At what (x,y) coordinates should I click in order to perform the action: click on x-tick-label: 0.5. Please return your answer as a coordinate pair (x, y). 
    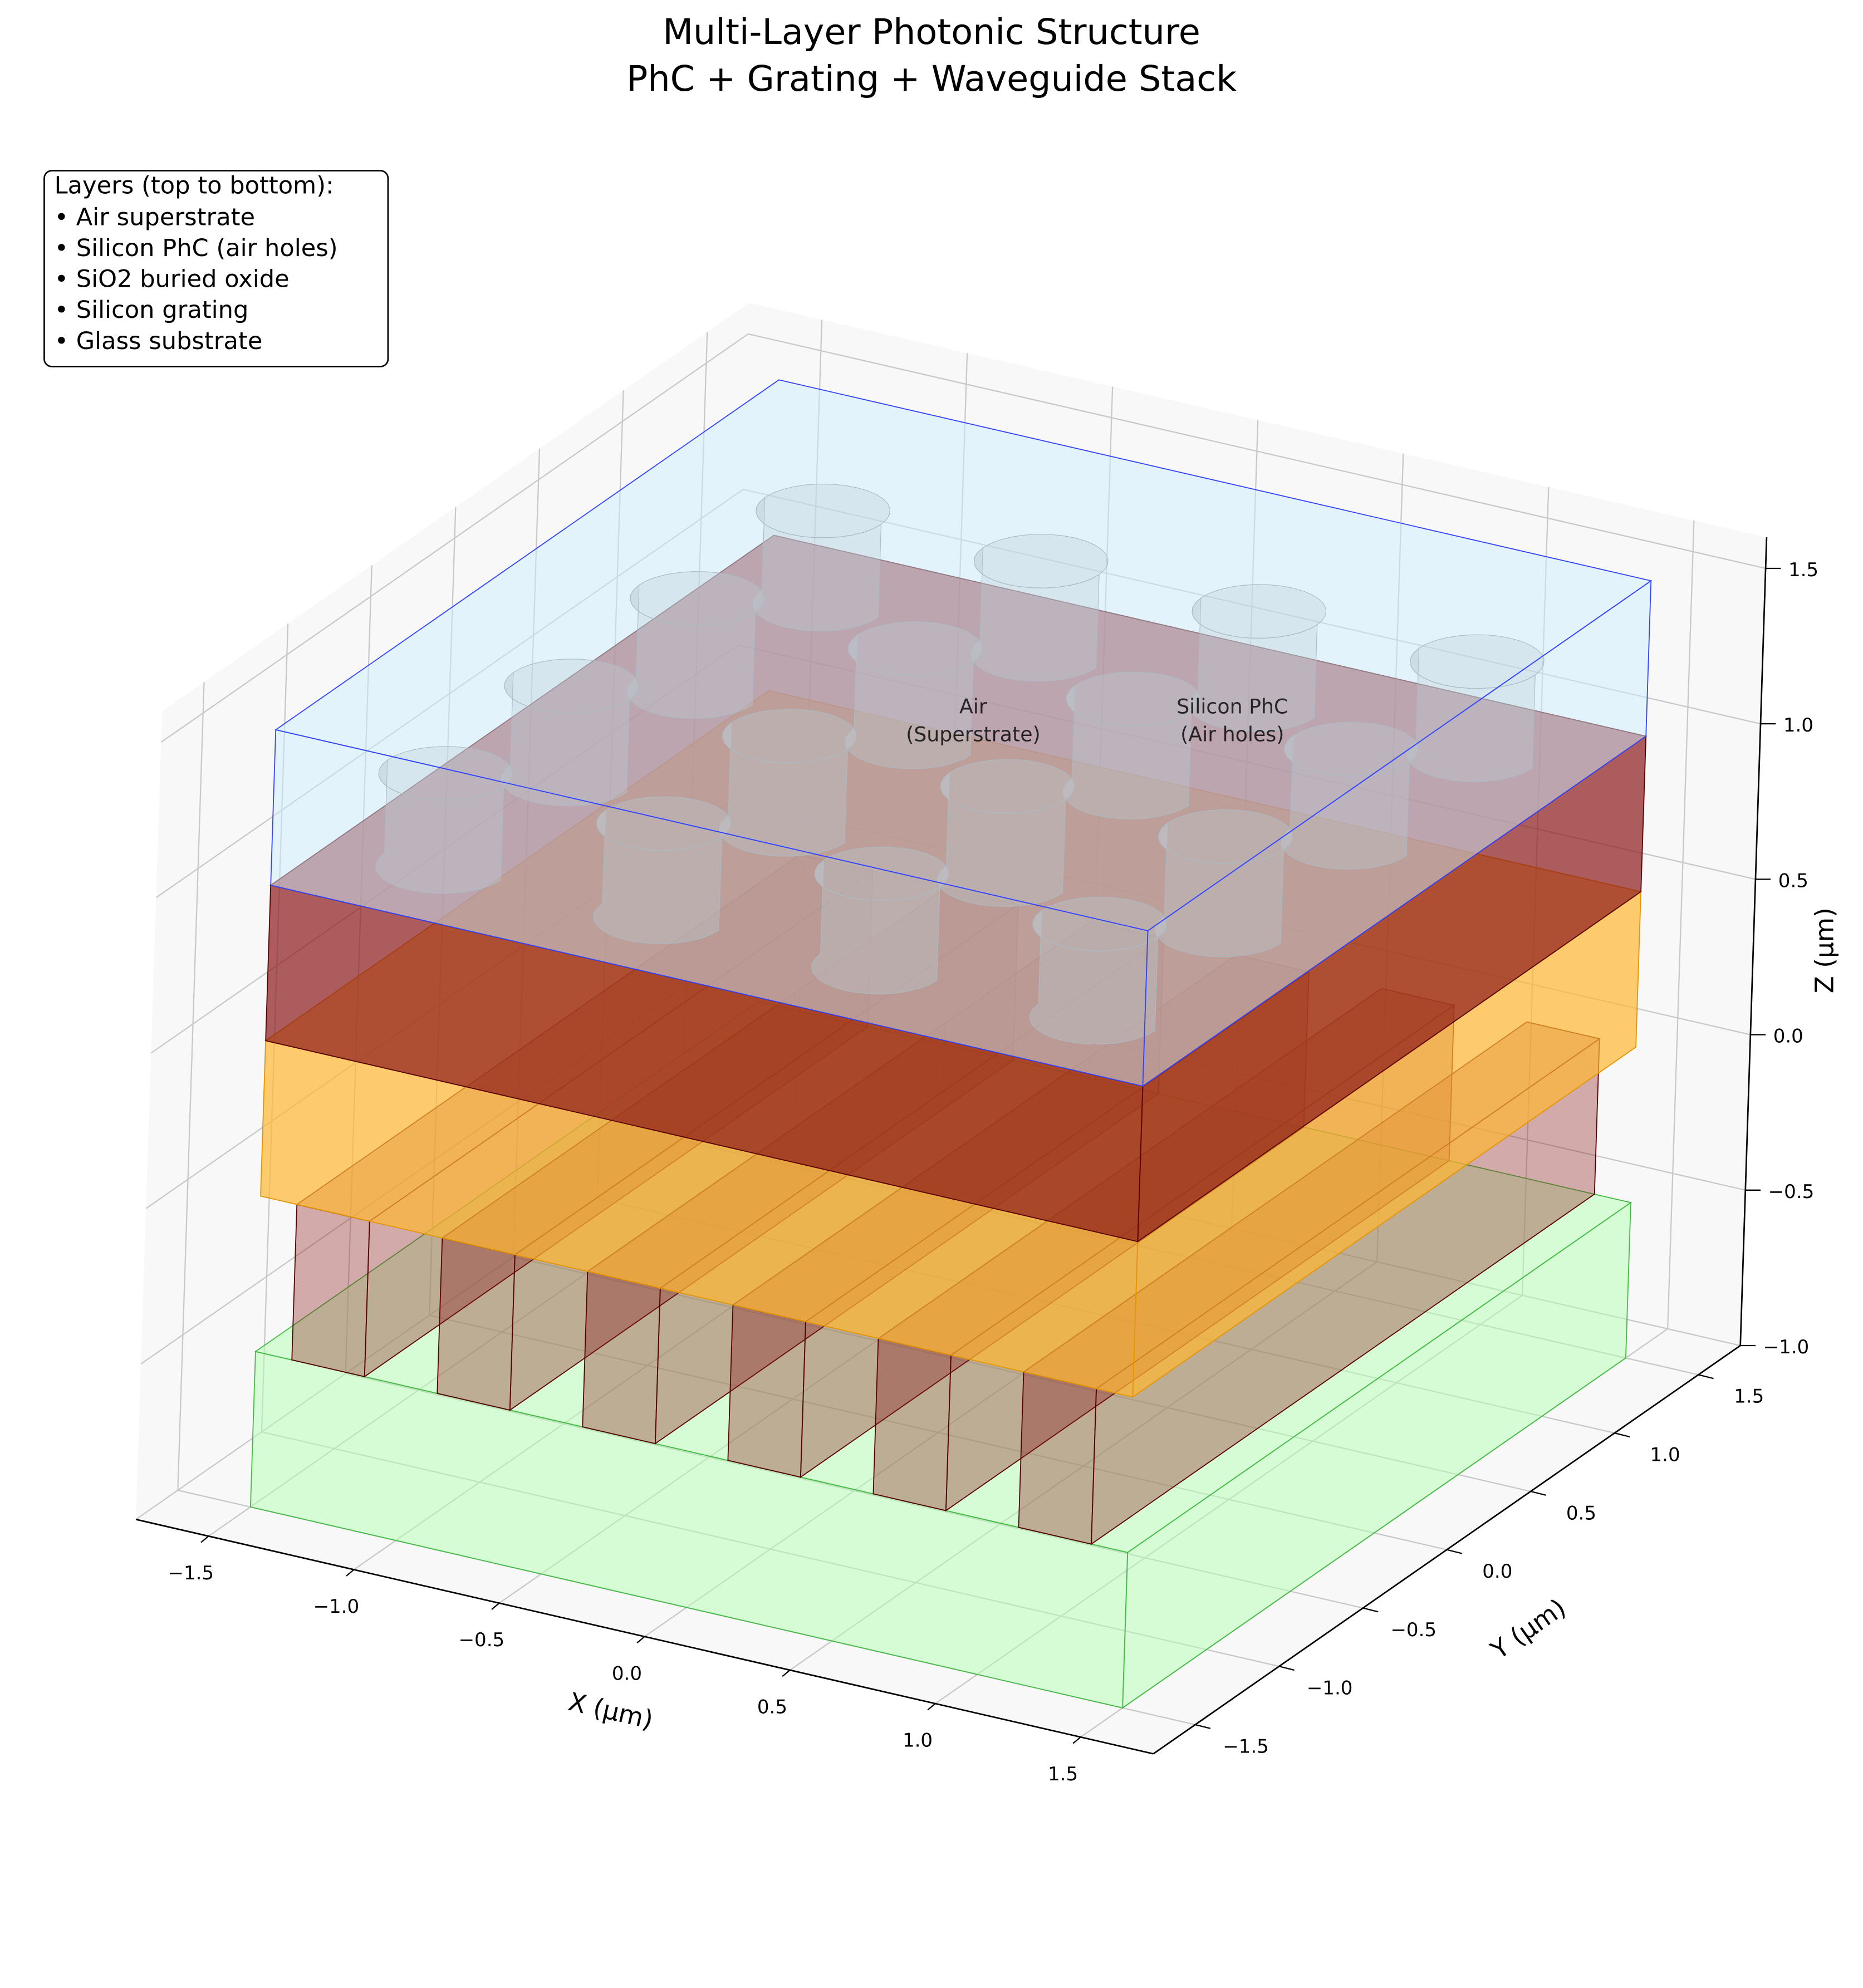
    Looking at the image, I should click on (772, 1707).